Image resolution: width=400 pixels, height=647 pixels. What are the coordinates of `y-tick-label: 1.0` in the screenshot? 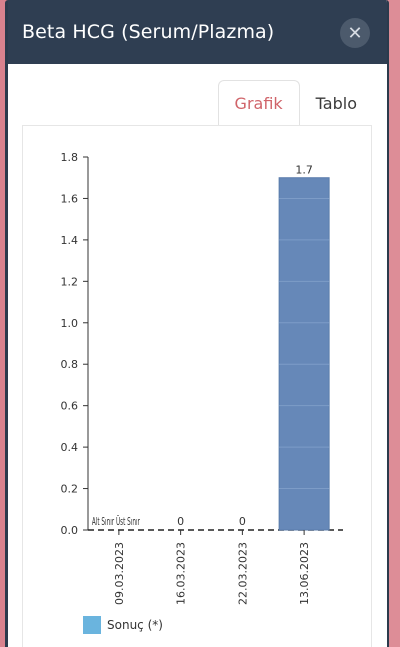 It's located at (70, 323).